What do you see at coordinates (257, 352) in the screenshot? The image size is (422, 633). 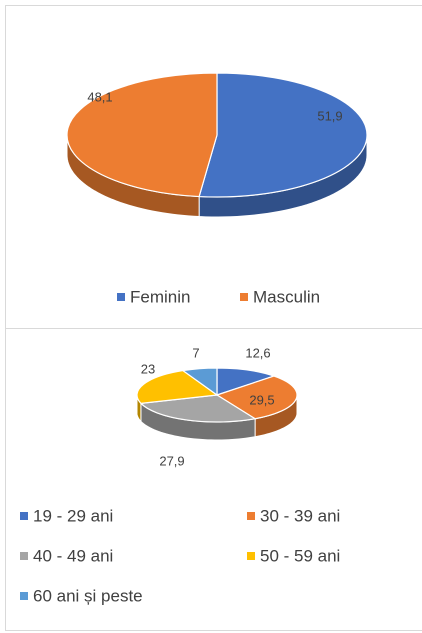 I see `data-label: 12,6` at bounding box center [257, 352].